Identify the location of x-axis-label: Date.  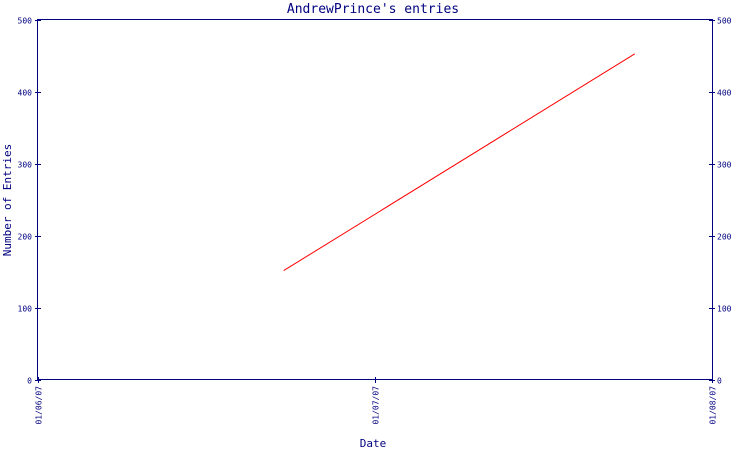
(373, 443).